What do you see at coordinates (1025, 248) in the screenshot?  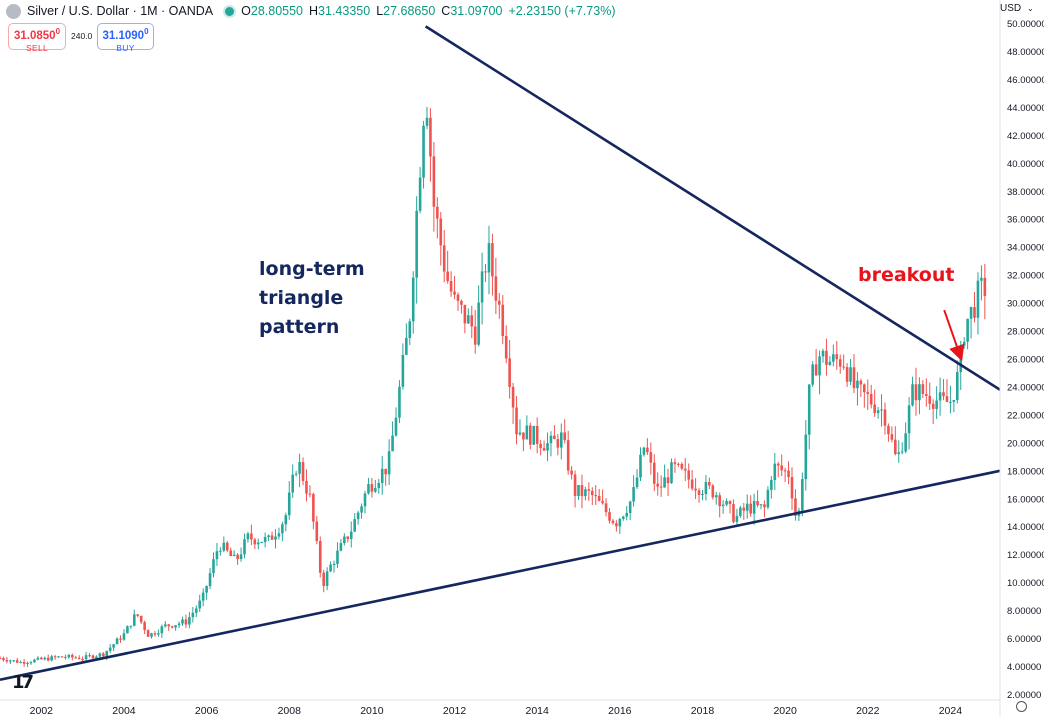 I see `y-tick-label: 34.00000` at bounding box center [1025, 248].